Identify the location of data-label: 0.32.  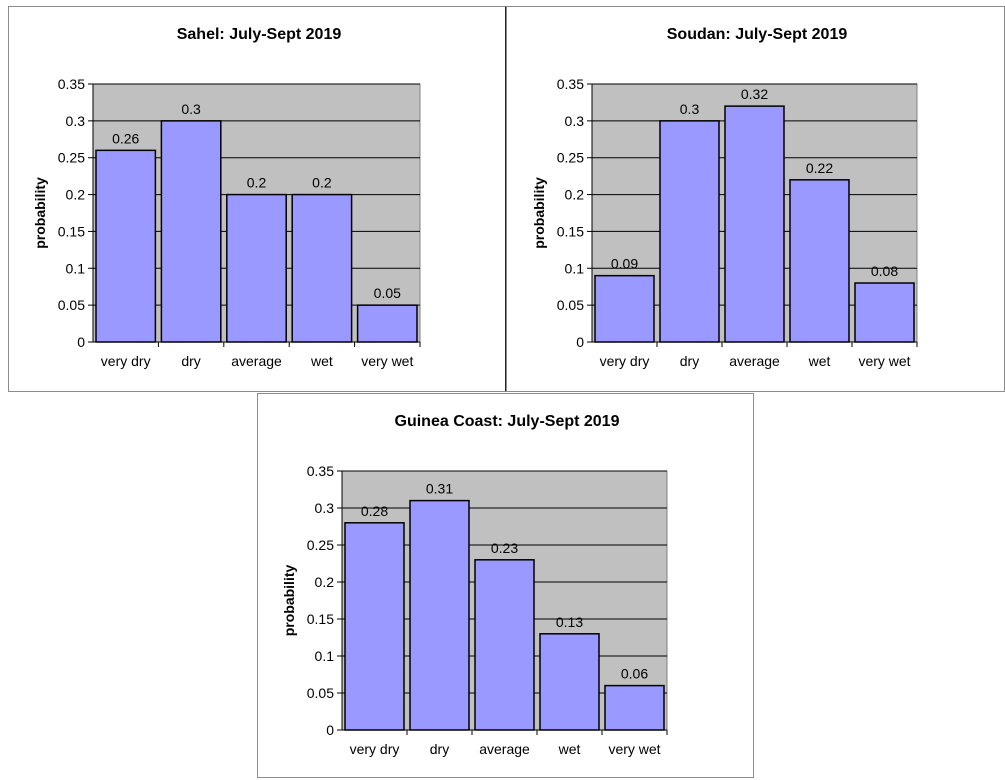
(754, 94).